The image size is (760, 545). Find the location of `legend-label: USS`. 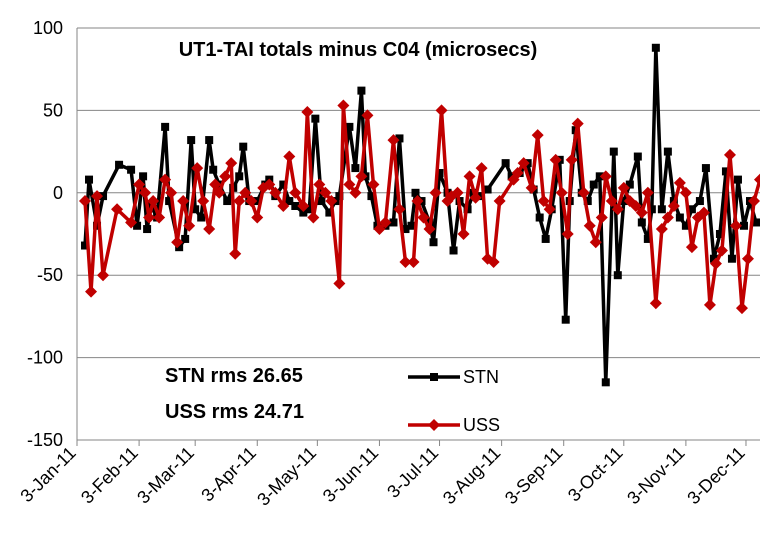

legend-label: USS is located at coordinates (481, 425).